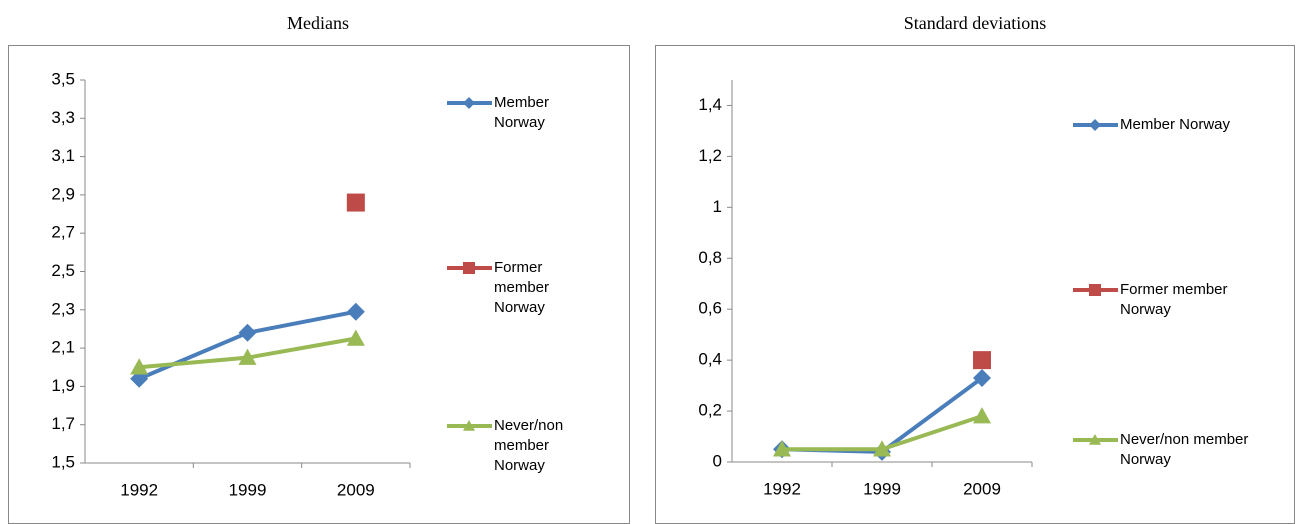 This screenshot has width=1301, height=524. Describe the element at coordinates (710, 257) in the screenshot. I see `y-tick-label: 0,8` at that location.